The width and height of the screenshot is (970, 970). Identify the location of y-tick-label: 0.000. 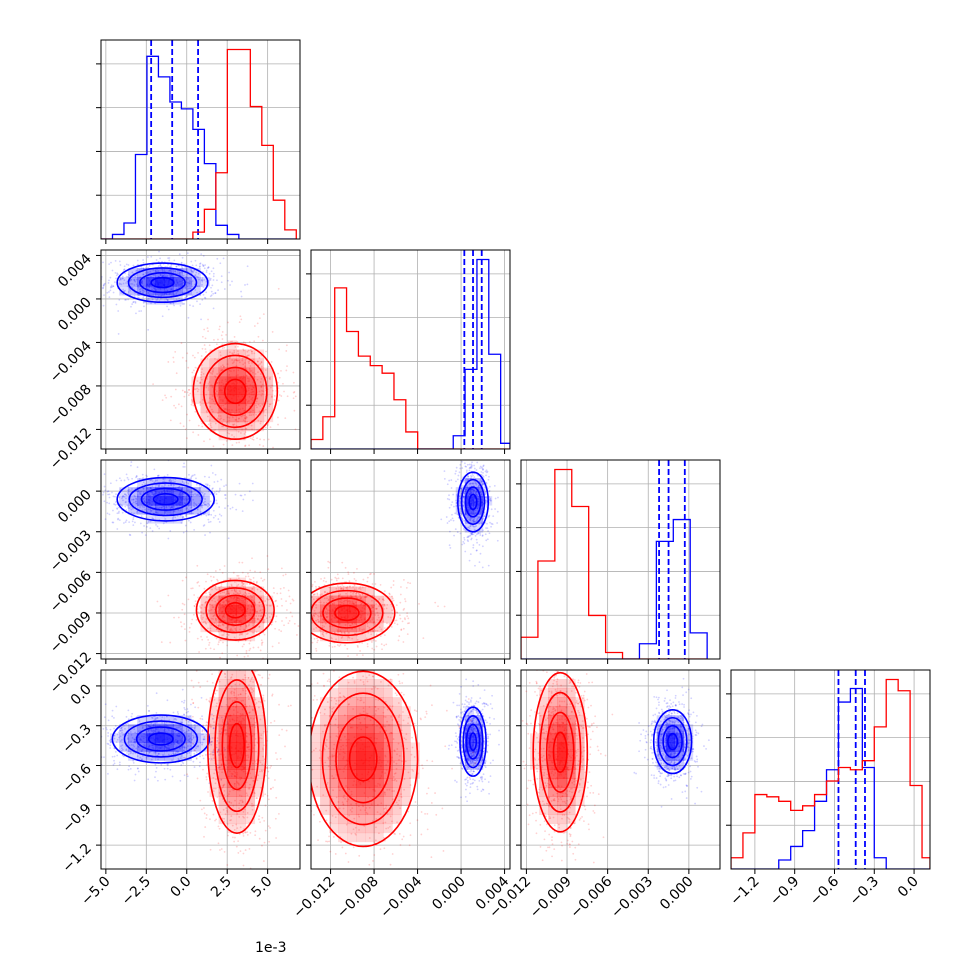
(75, 507).